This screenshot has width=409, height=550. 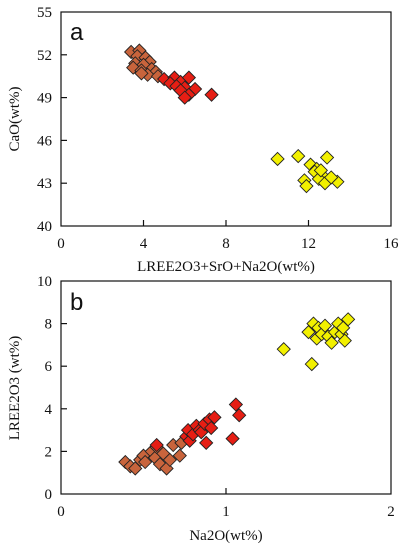 What do you see at coordinates (15, 119) in the screenshot?
I see `panel-a-ylabel: CaO(wt%)` at bounding box center [15, 119].